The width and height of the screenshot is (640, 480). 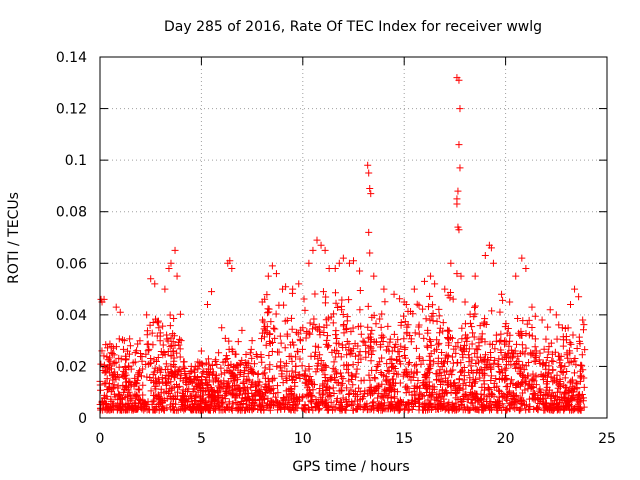 What do you see at coordinates (404, 439) in the screenshot?
I see `x-tick-label: 15` at bounding box center [404, 439].